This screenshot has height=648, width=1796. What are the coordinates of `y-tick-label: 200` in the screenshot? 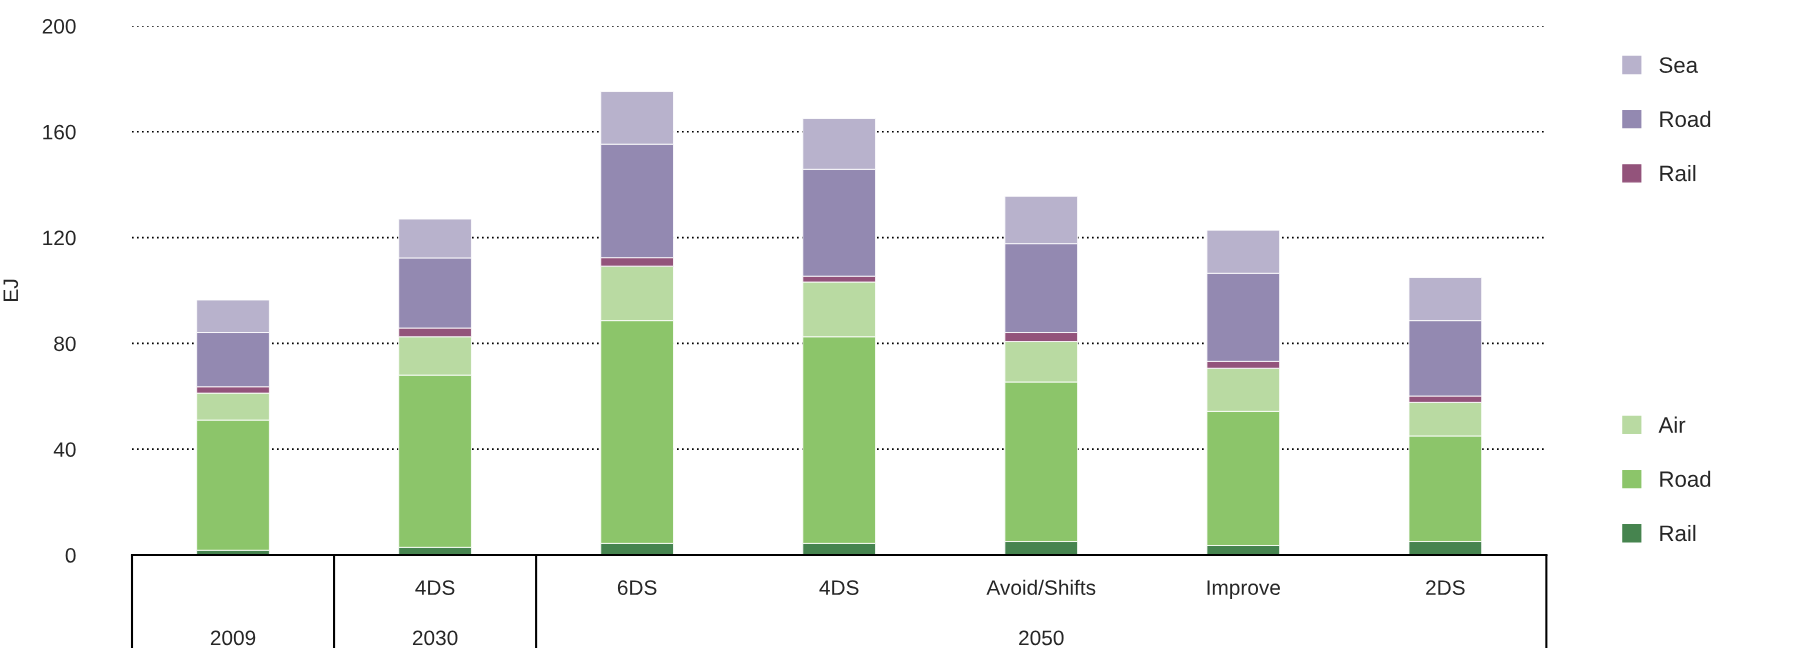 It's located at (59, 26).